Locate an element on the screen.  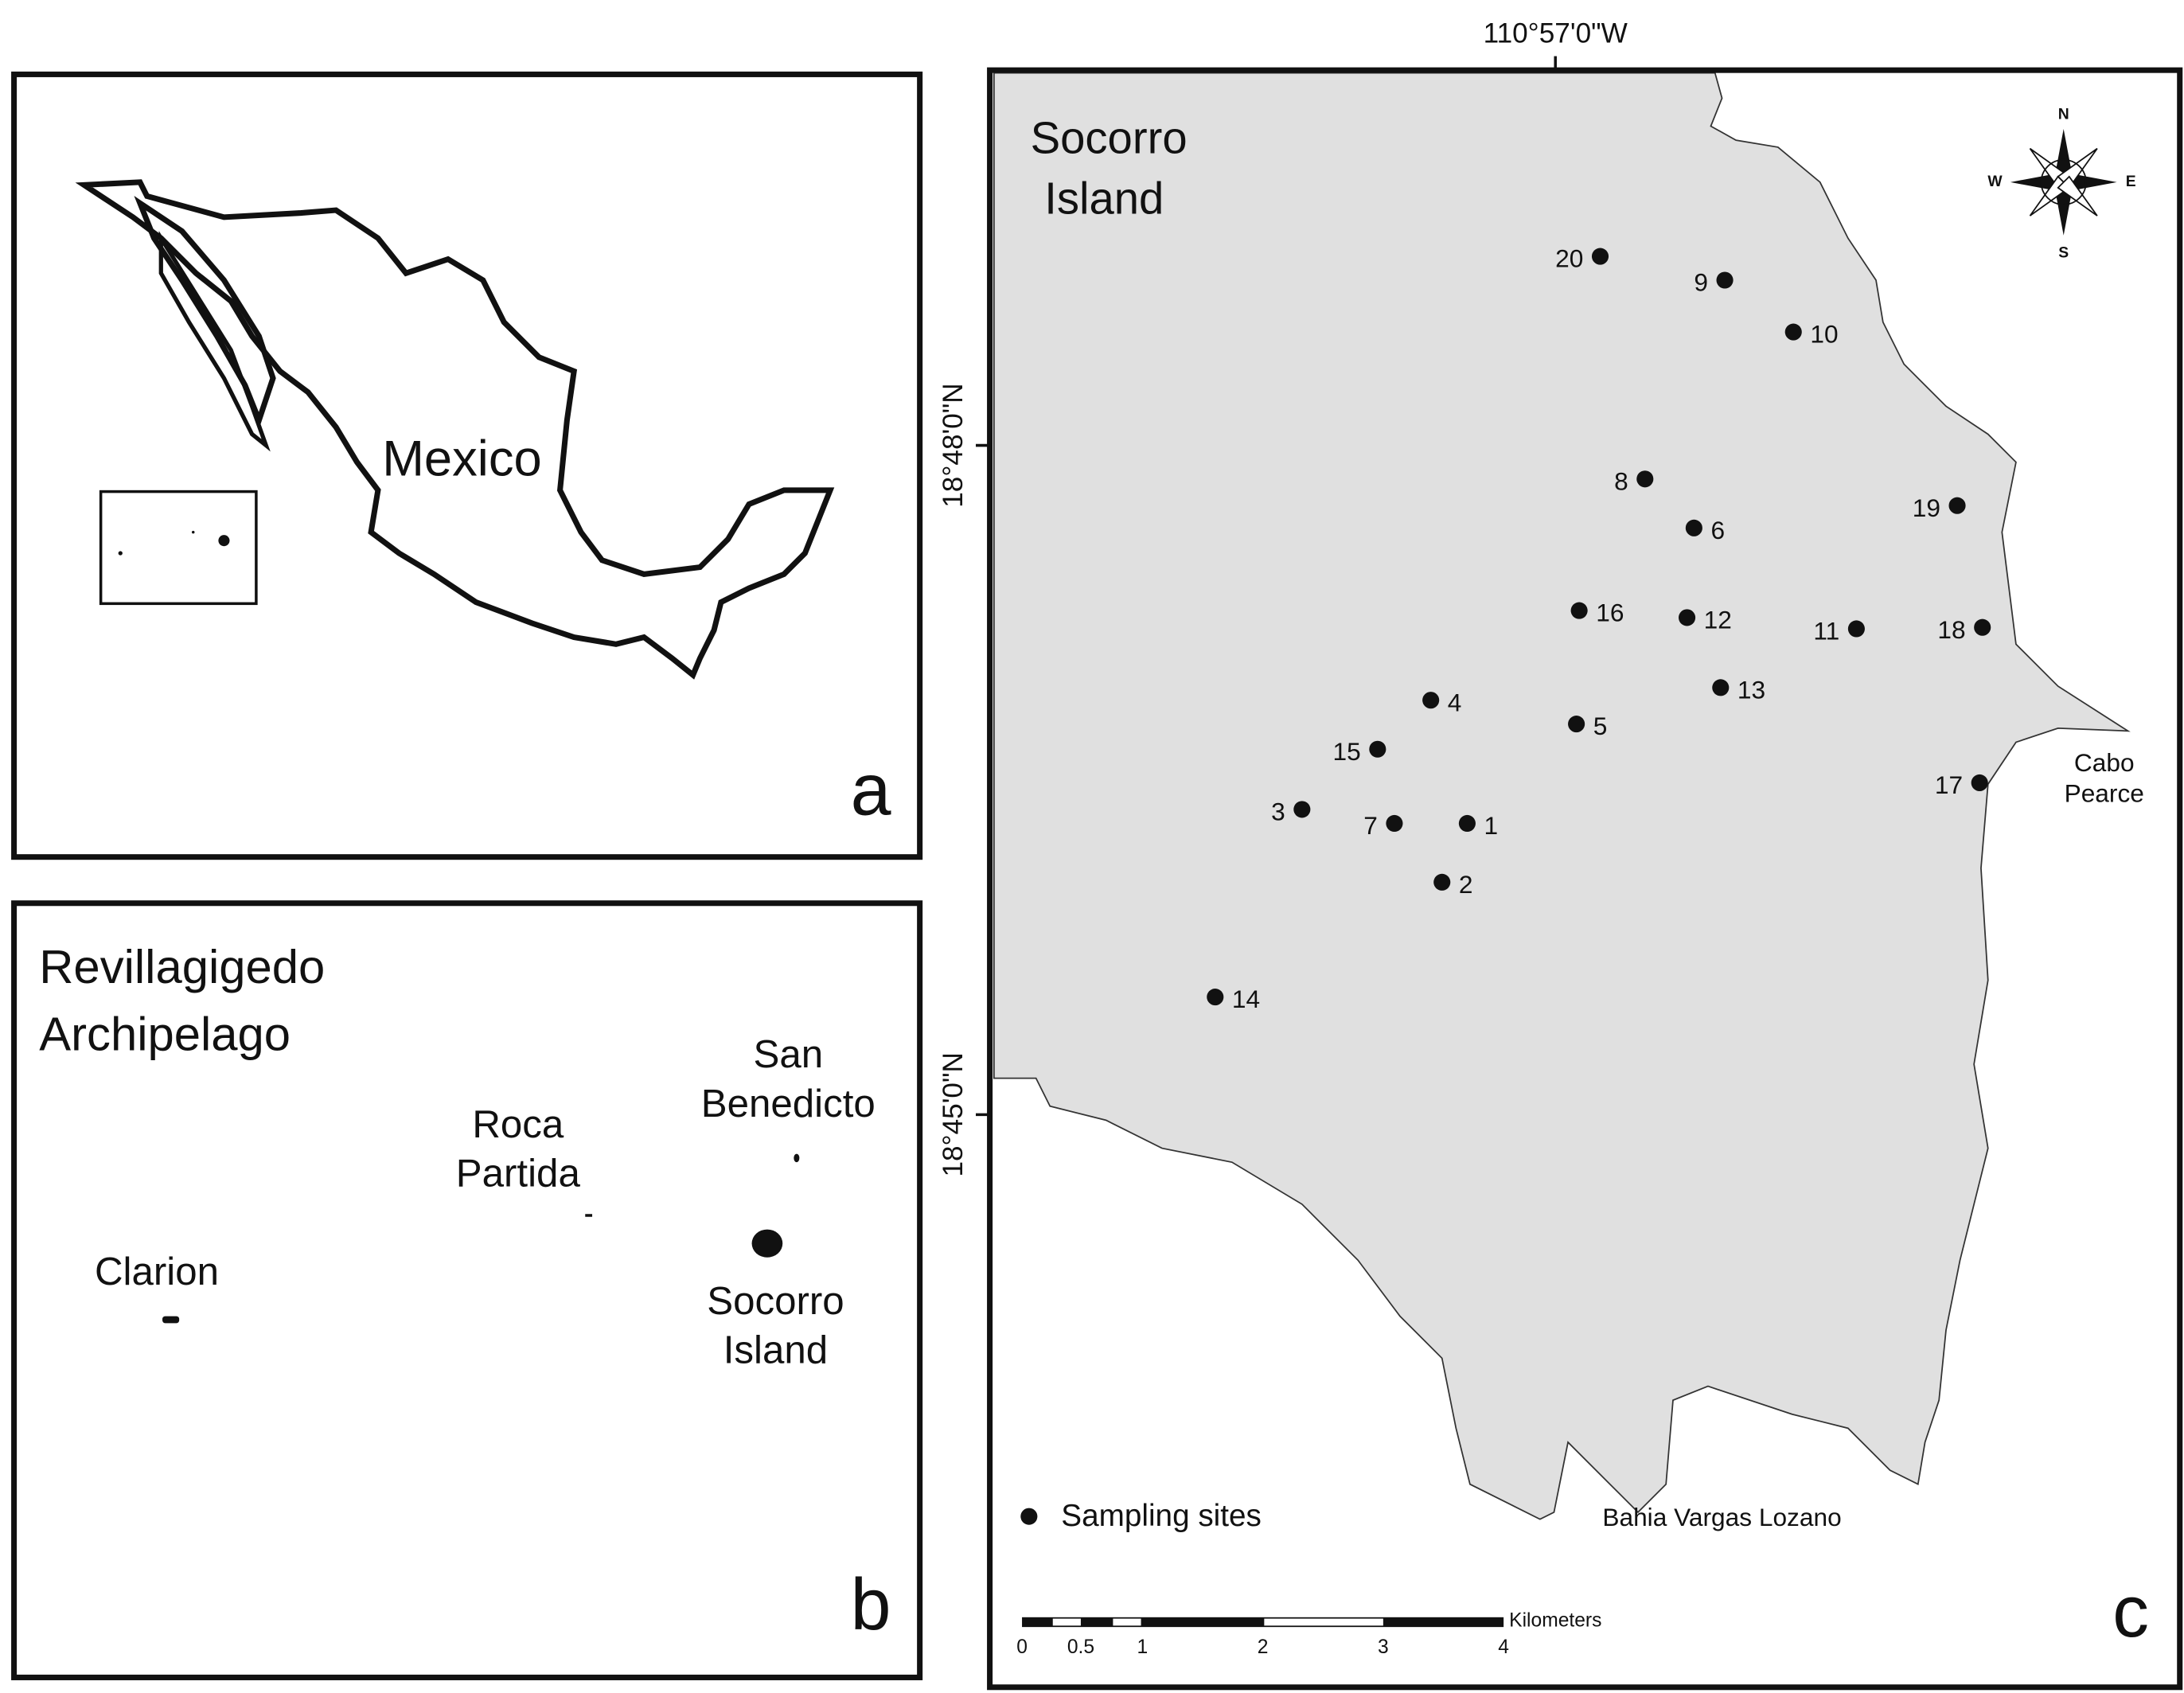
site-label: 6 is located at coordinates (1717, 530).